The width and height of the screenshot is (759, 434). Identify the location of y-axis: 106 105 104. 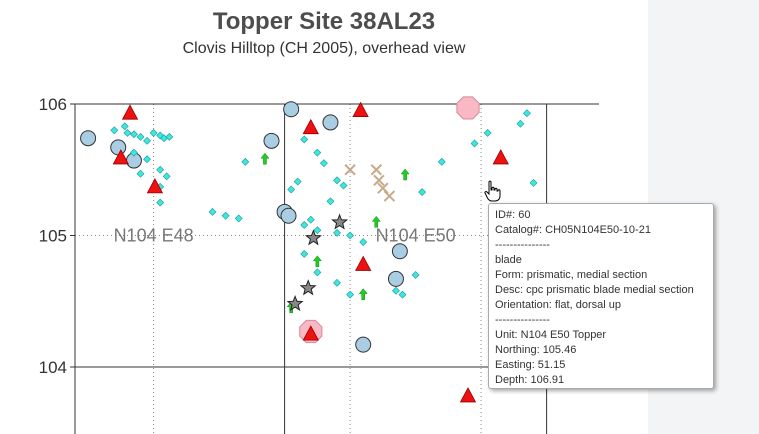
(57, 236).